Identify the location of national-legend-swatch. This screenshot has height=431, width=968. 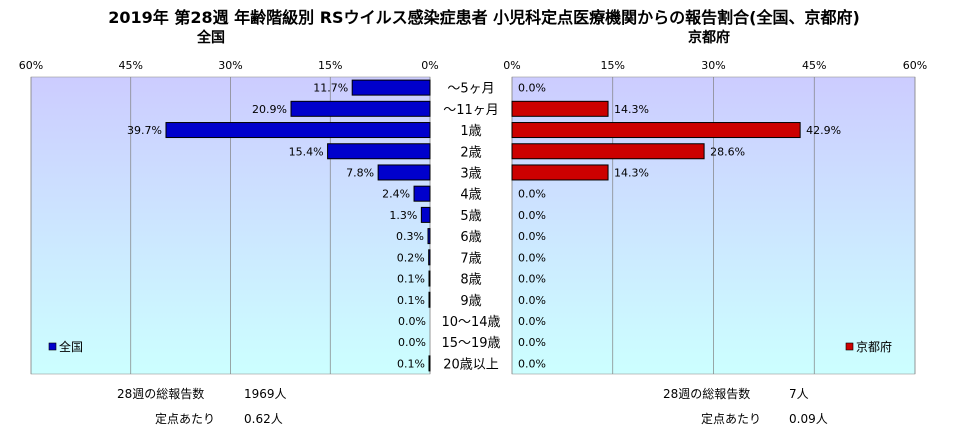
(52, 346).